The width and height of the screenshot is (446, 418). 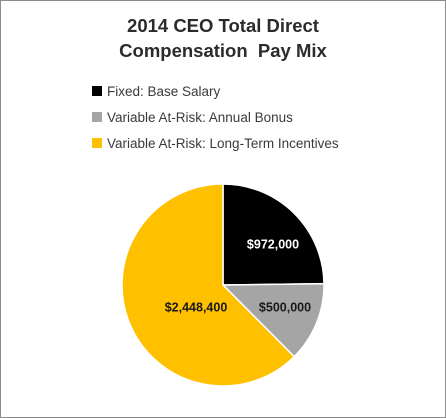 What do you see at coordinates (223, 25) in the screenshot?
I see `chart-title-line-1: 2014 CEO Total Direct` at bounding box center [223, 25].